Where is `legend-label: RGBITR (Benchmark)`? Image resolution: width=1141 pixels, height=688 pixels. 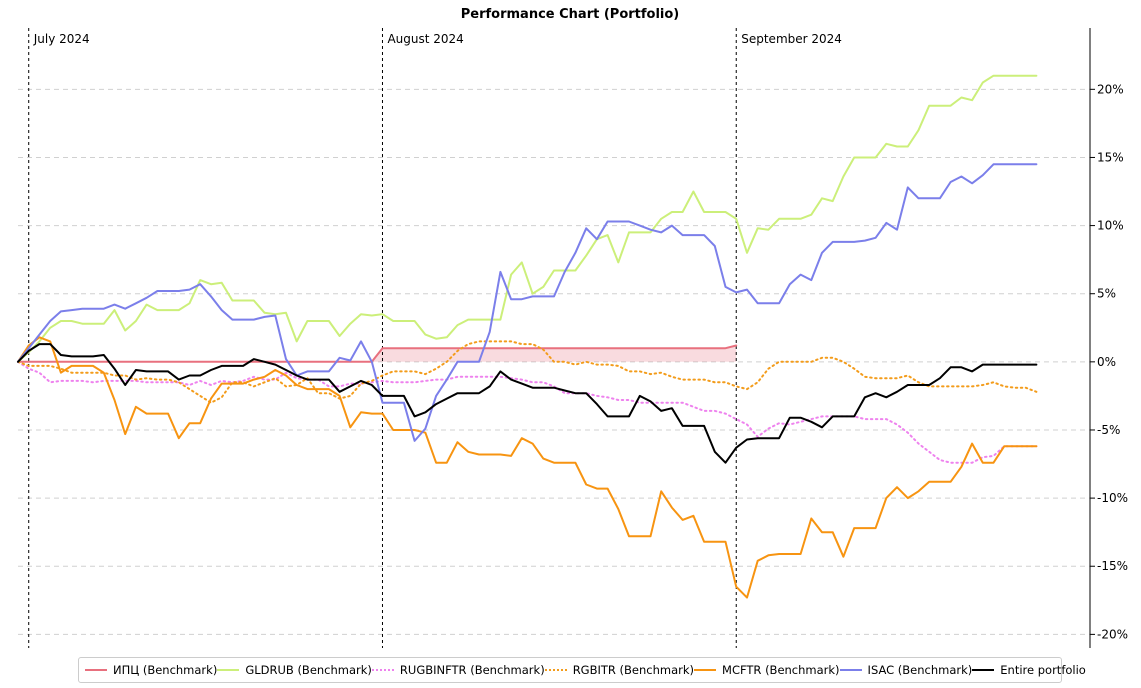 legend-label: RGBITR (Benchmark) is located at coordinates (633, 670).